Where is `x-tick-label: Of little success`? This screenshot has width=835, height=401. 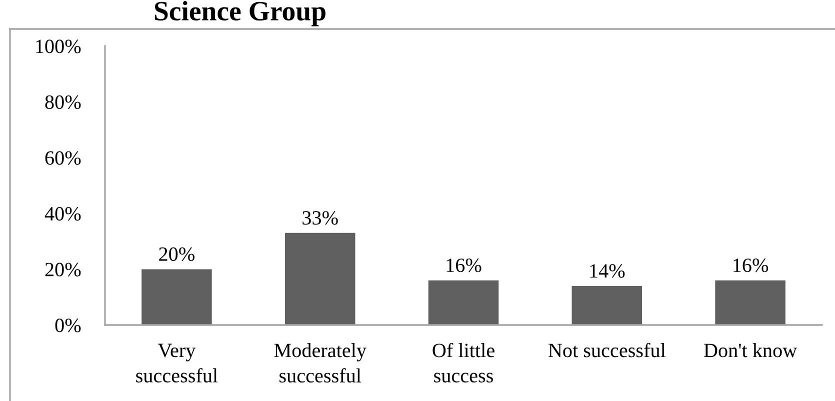
x-tick-label: Of little success is located at coordinates (463, 362).